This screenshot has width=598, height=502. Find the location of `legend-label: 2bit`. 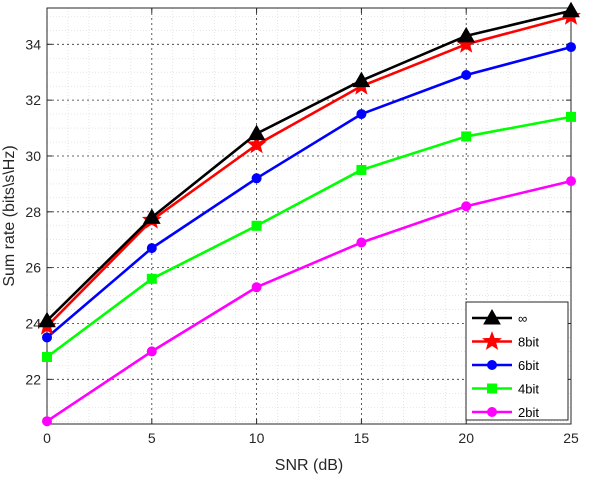

legend-label: 2bit is located at coordinates (528, 412).